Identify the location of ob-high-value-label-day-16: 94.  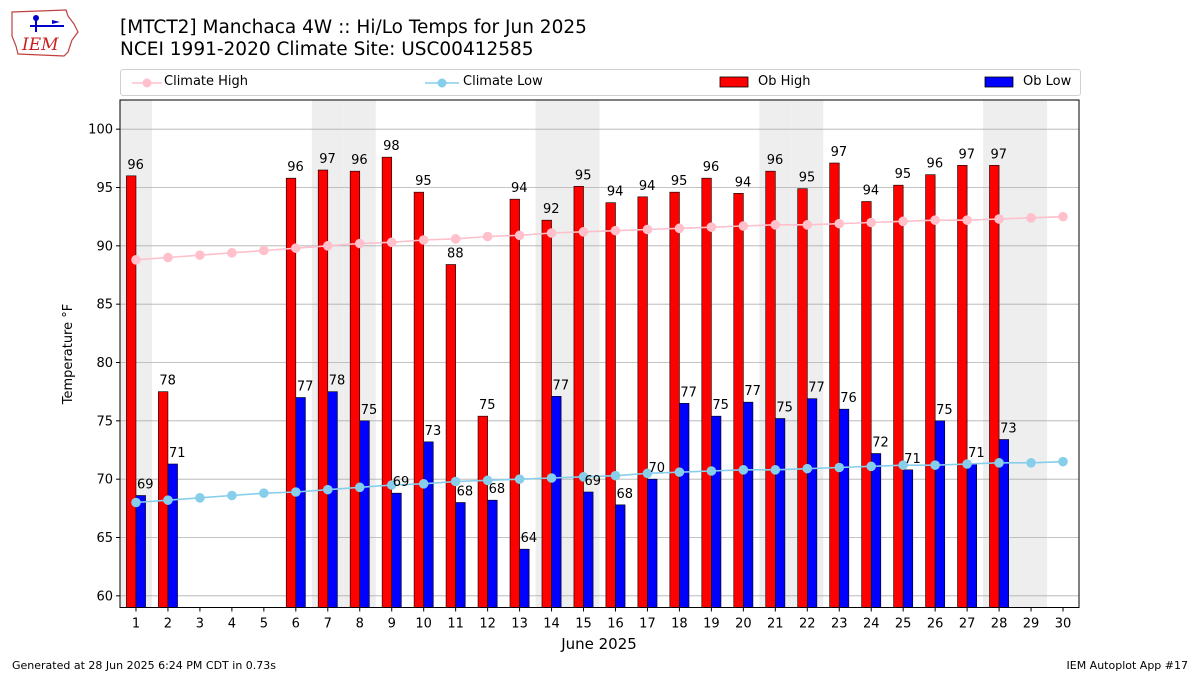
(615, 192).